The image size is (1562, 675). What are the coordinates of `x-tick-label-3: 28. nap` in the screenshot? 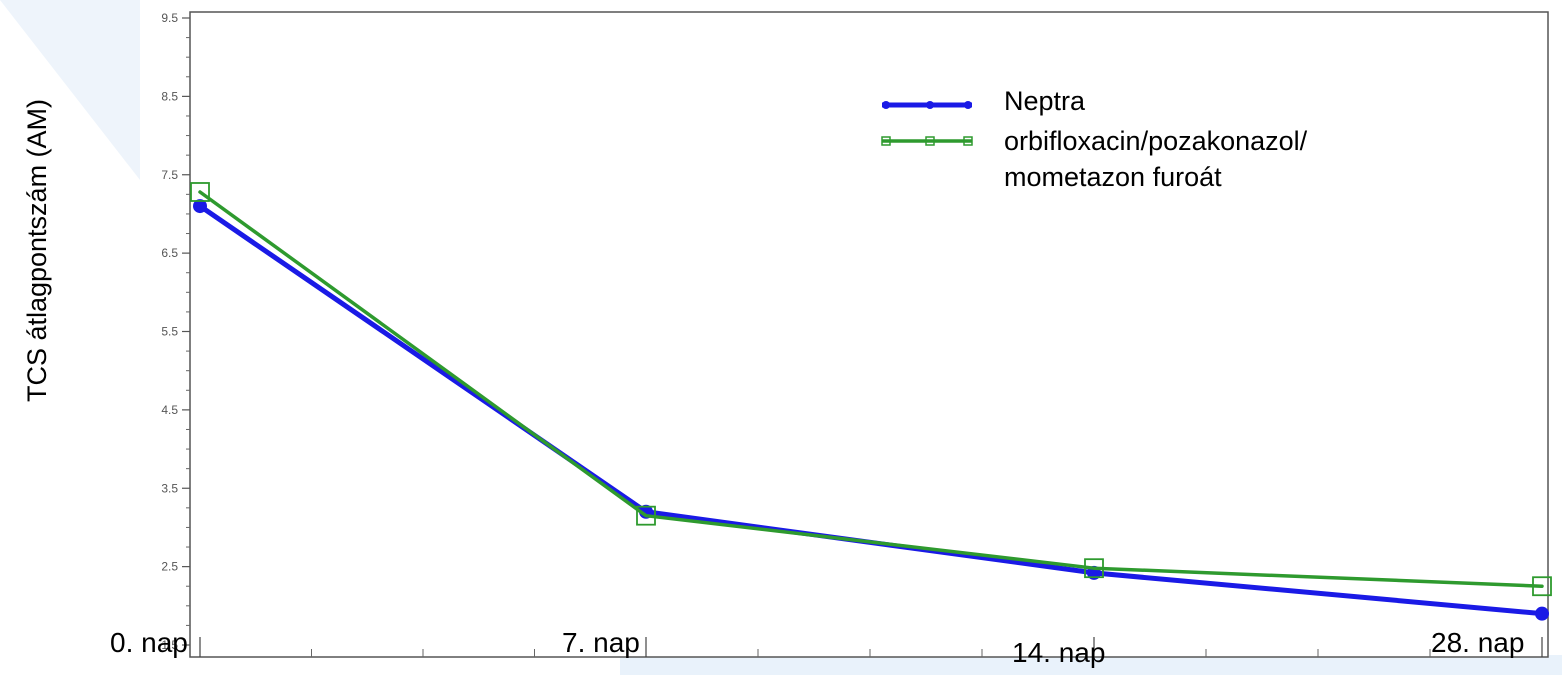 It's located at (1478, 642).